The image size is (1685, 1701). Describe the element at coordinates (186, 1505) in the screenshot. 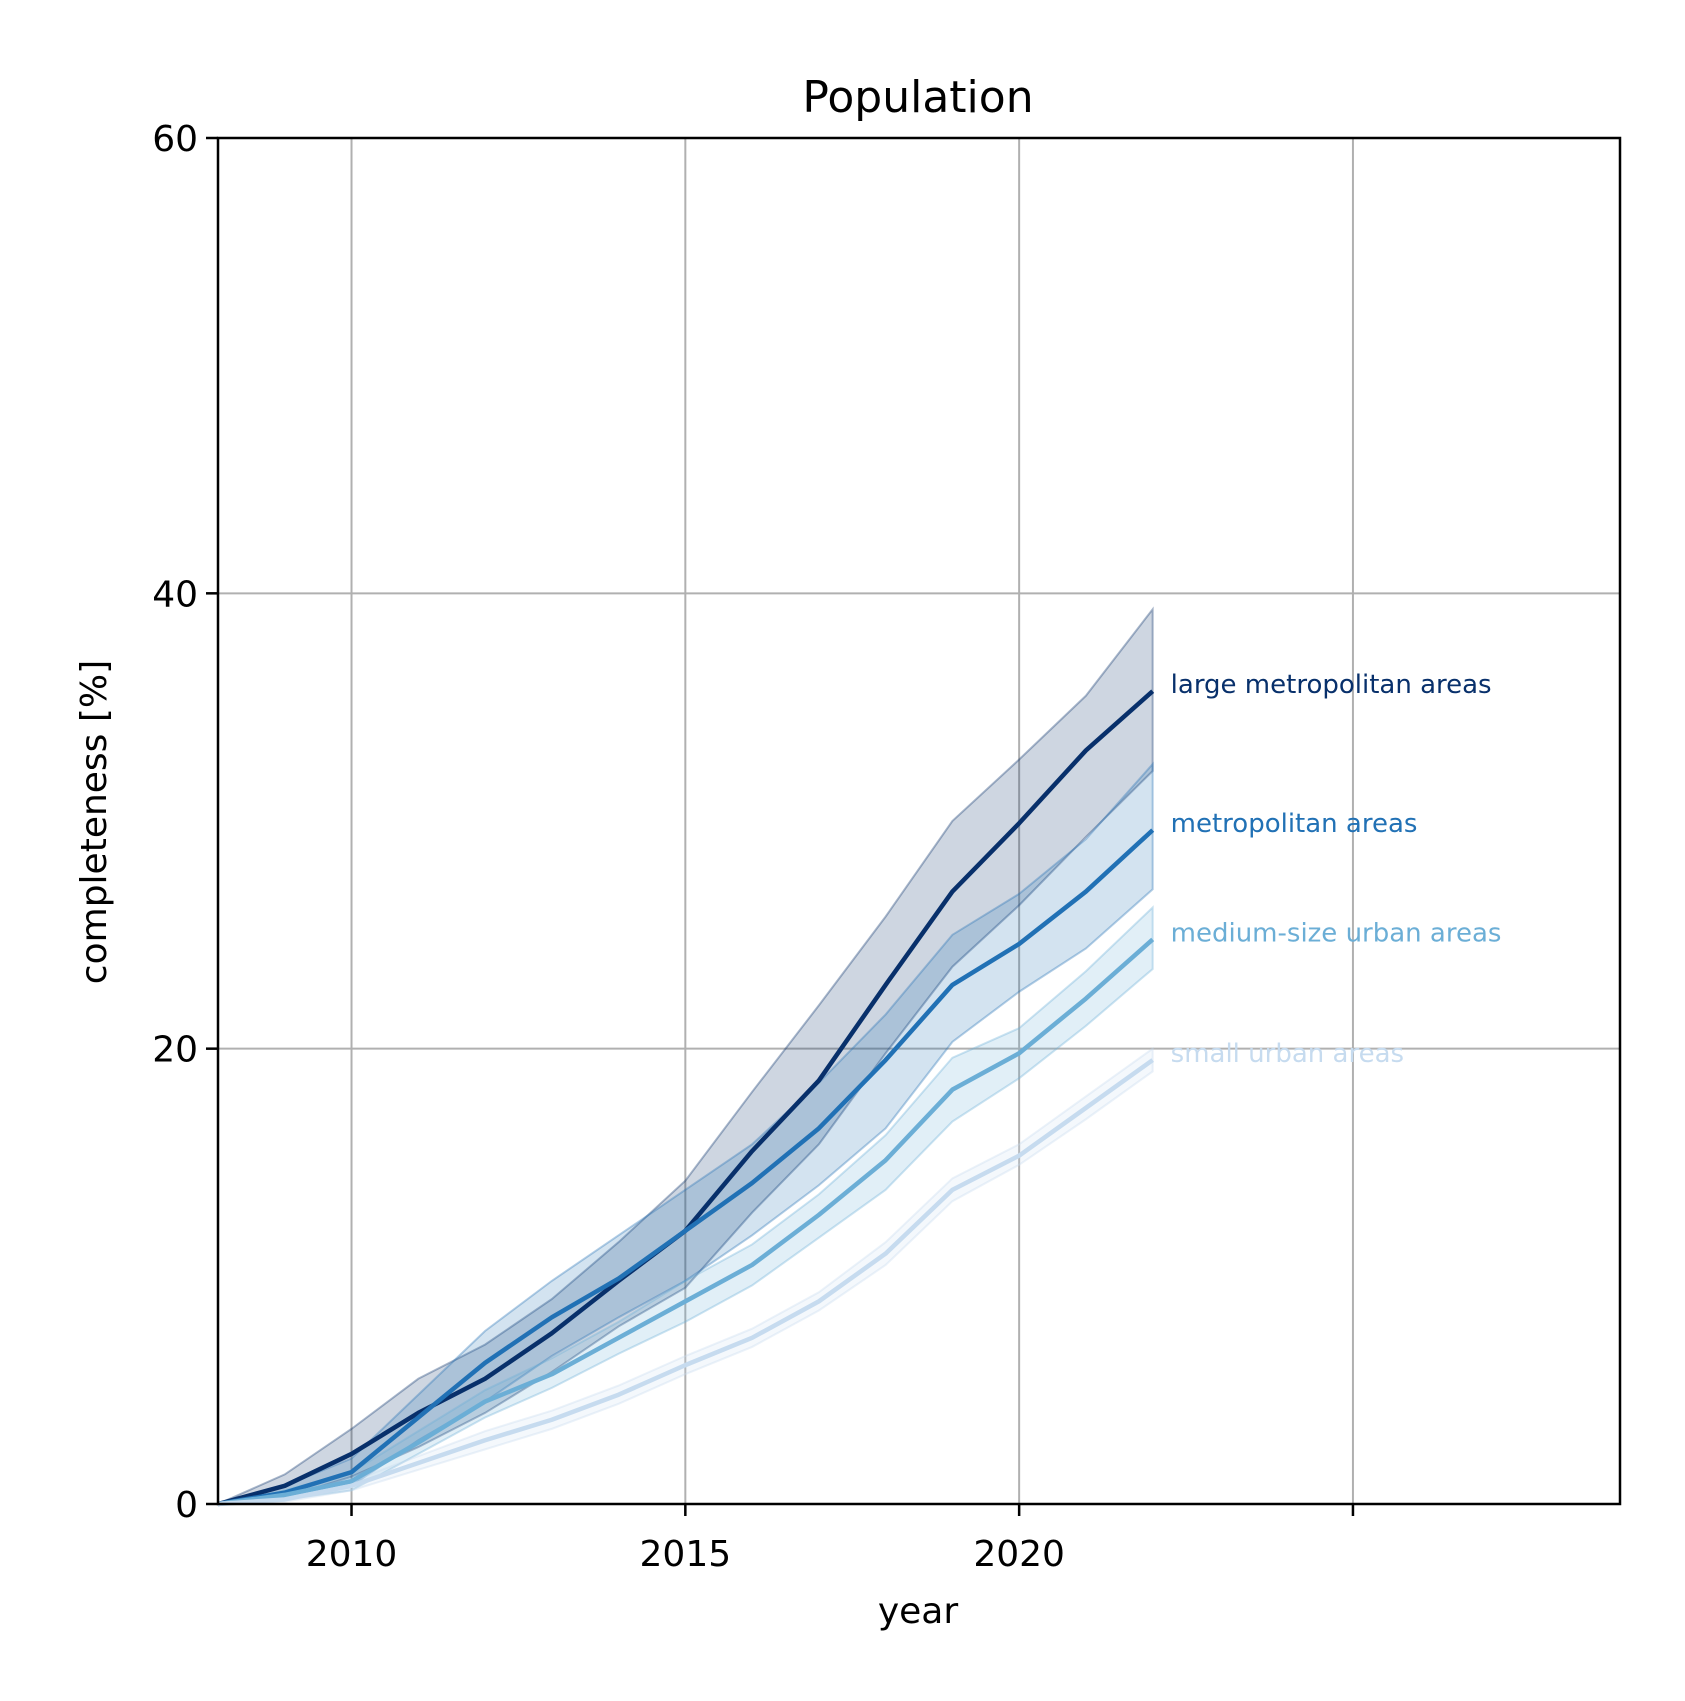

I see `y-tick-label: 0` at that location.